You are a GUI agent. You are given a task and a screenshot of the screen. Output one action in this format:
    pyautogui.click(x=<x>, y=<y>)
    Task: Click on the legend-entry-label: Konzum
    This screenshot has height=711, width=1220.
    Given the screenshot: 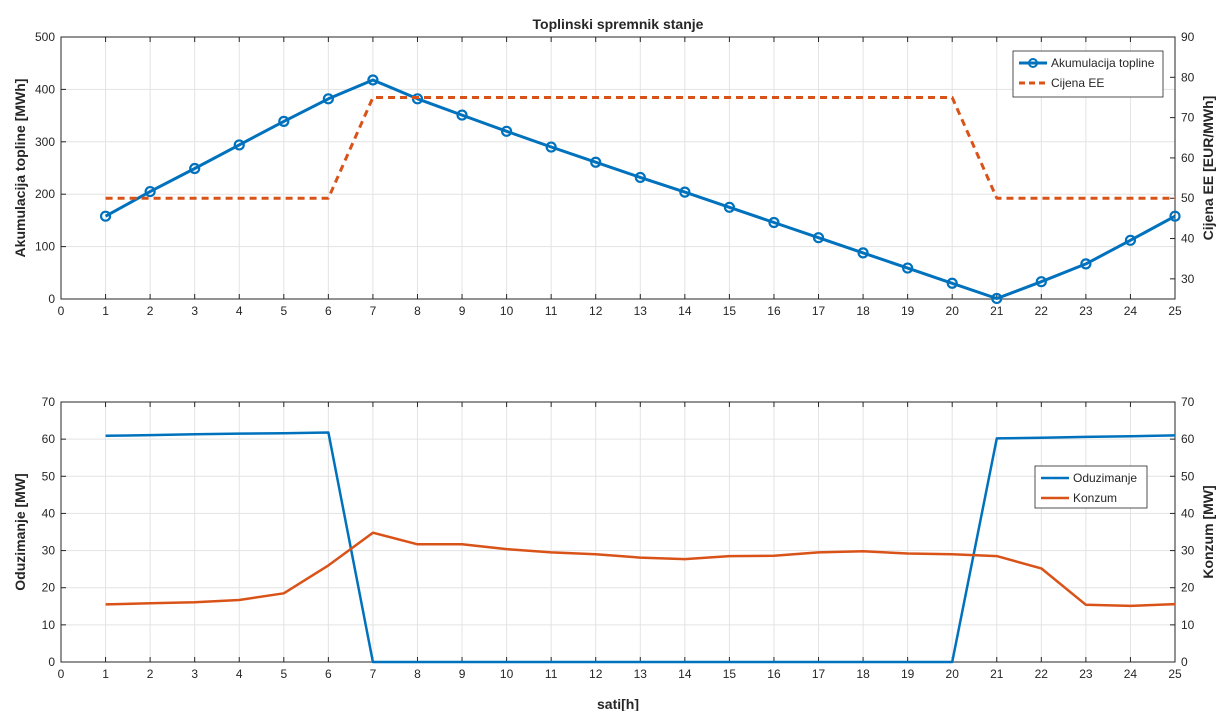 What is the action you would take?
    pyautogui.click(x=1095, y=498)
    